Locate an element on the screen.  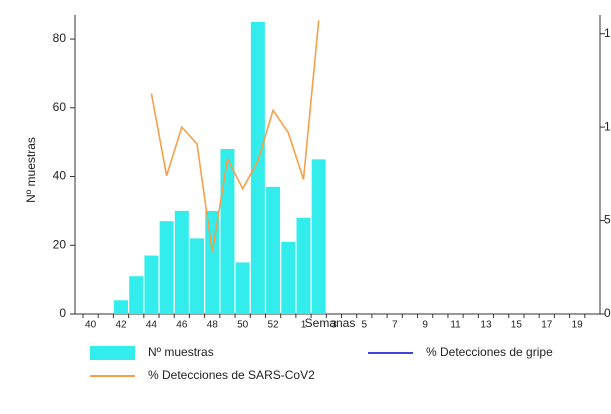
x-tick-label: 1 is located at coordinates (304, 325).